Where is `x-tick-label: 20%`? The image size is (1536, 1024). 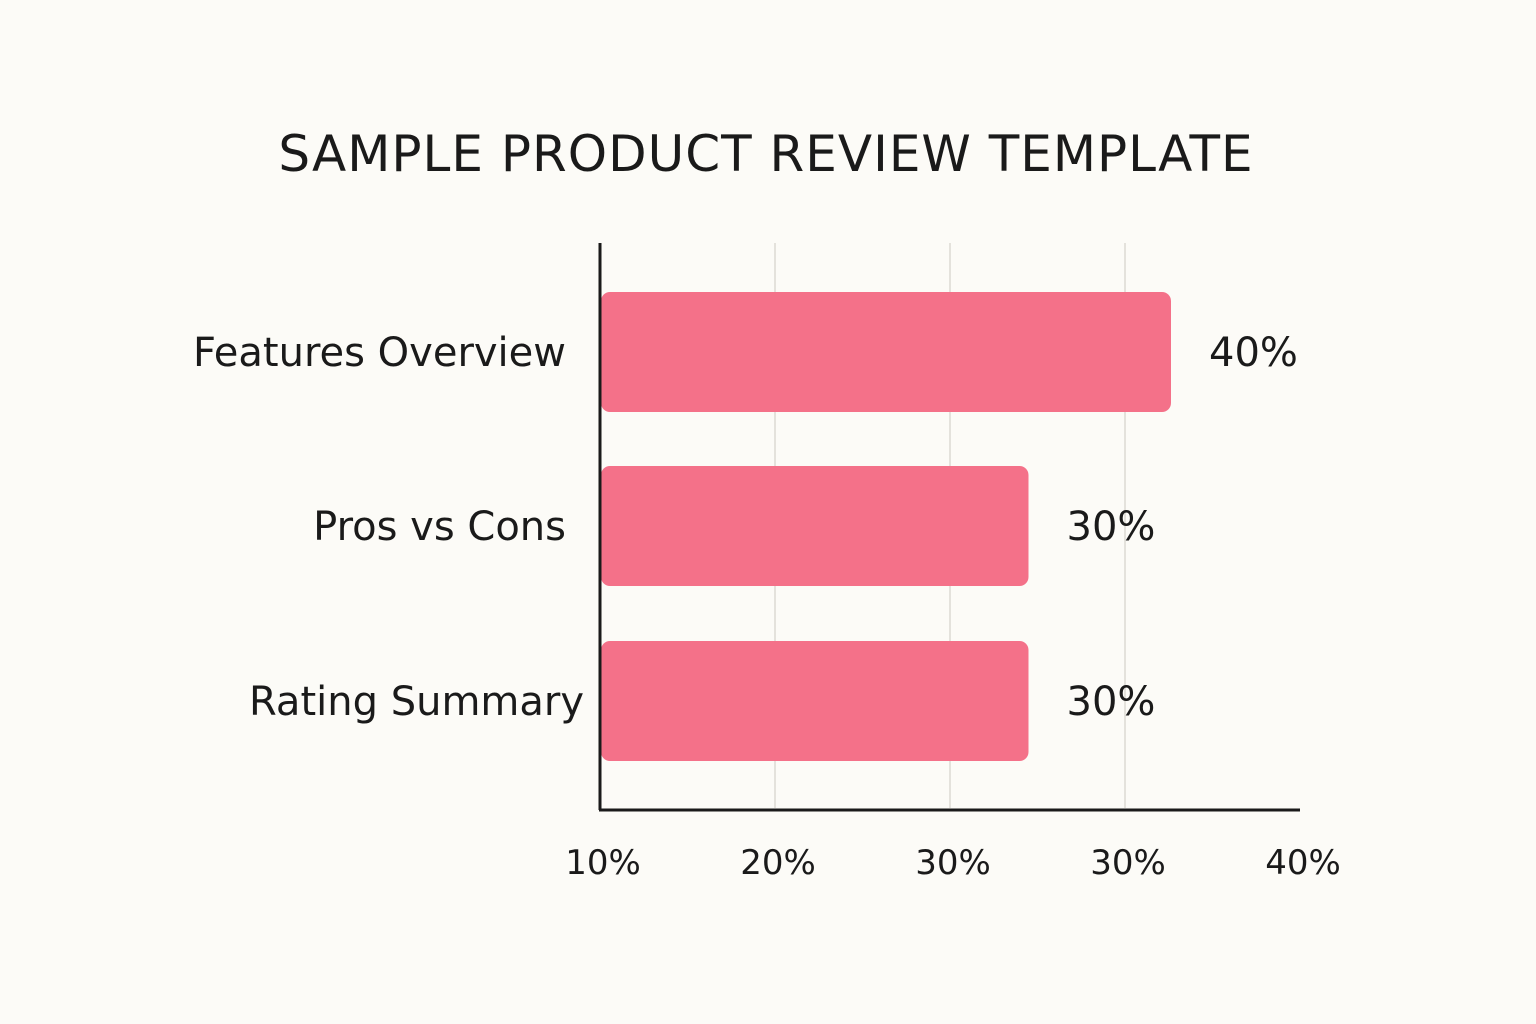
x-tick-label: 20% is located at coordinates (778, 863).